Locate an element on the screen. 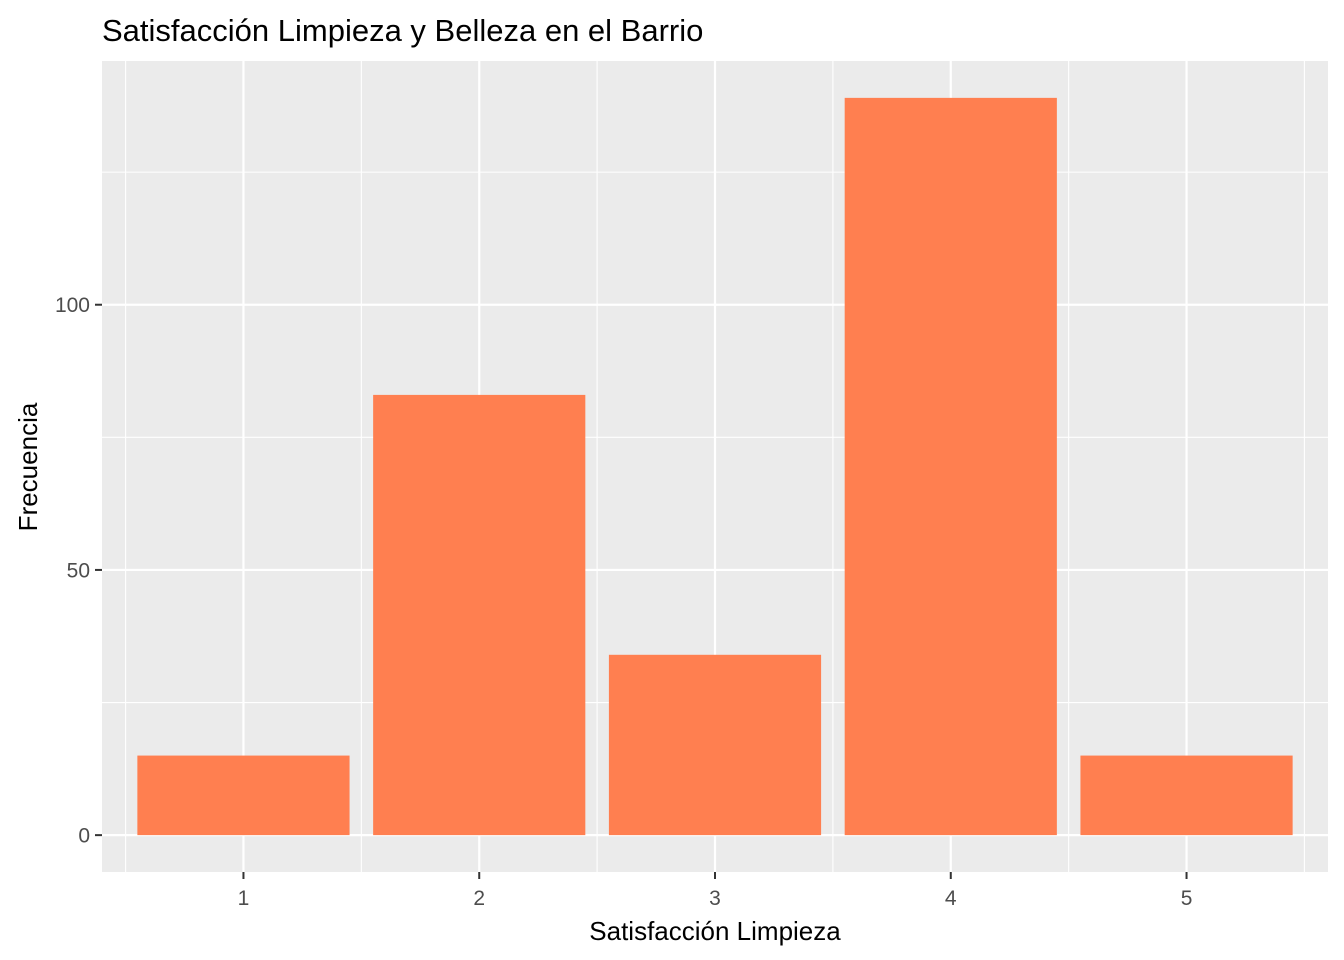 The width and height of the screenshot is (1344, 960). x-tick-label: 5 is located at coordinates (1187, 898).